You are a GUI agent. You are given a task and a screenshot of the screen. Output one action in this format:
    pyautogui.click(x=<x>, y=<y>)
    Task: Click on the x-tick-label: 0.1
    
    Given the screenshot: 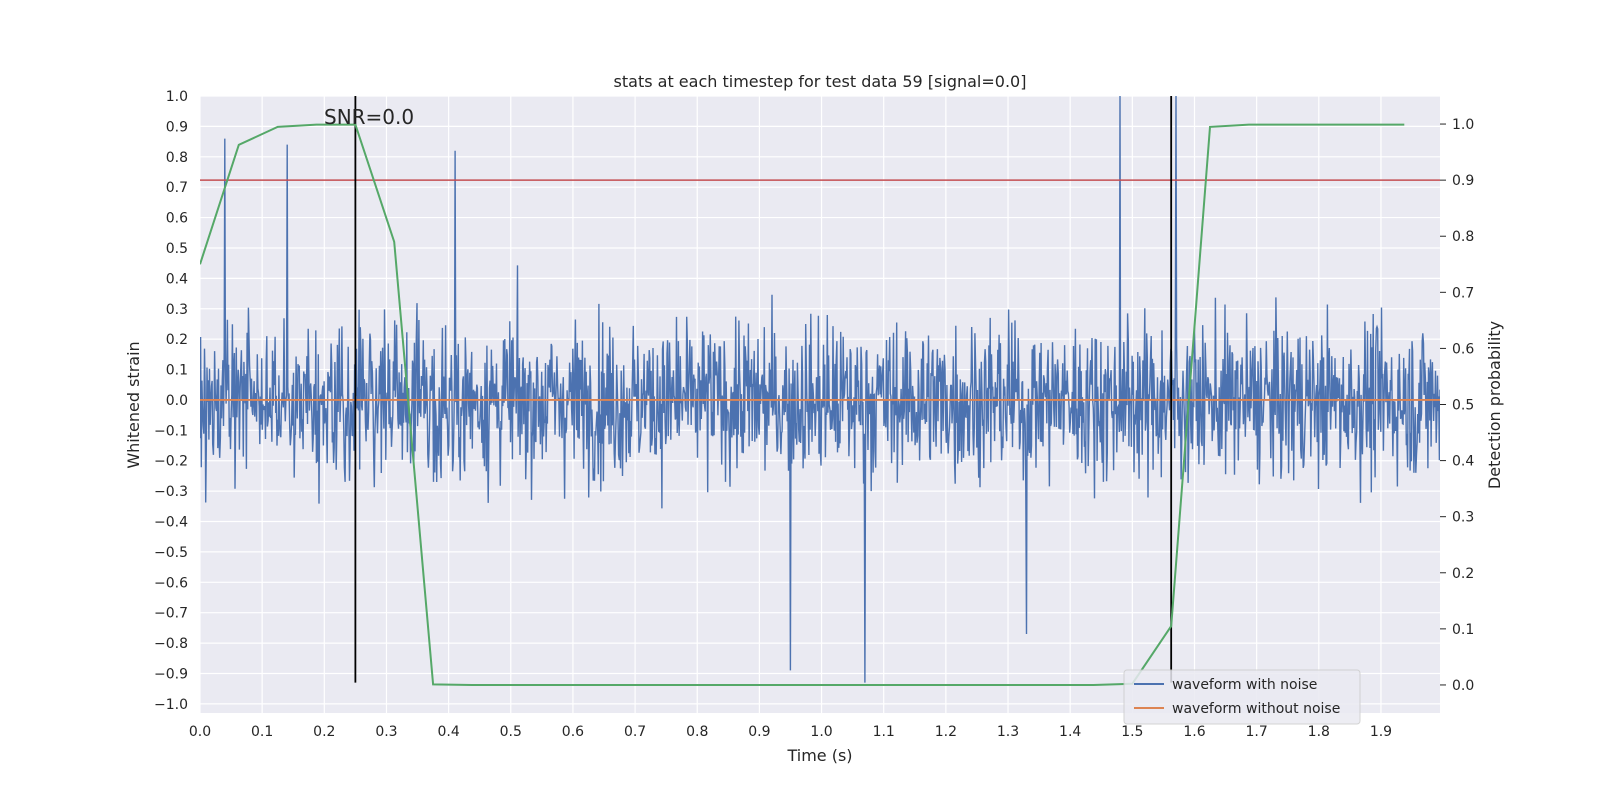 What is the action you would take?
    pyautogui.click(x=262, y=732)
    